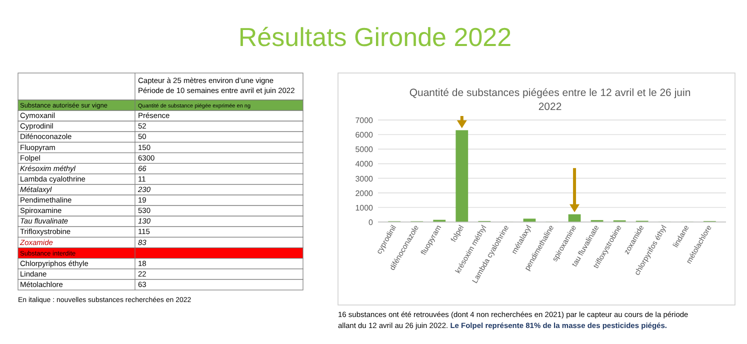  Describe the element at coordinates (364, 193) in the screenshot. I see `y-tick-label: 2000` at that location.